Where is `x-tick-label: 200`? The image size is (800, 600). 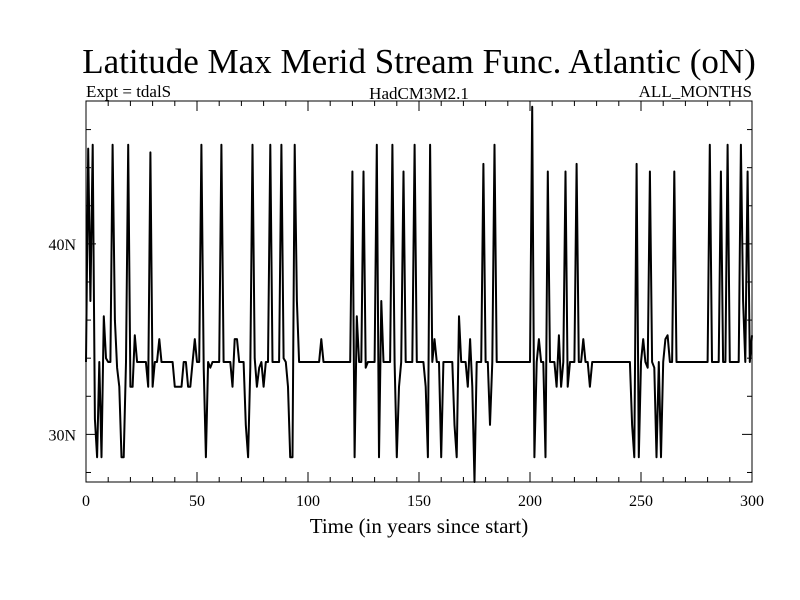
x-tick-label: 200 is located at coordinates (530, 501).